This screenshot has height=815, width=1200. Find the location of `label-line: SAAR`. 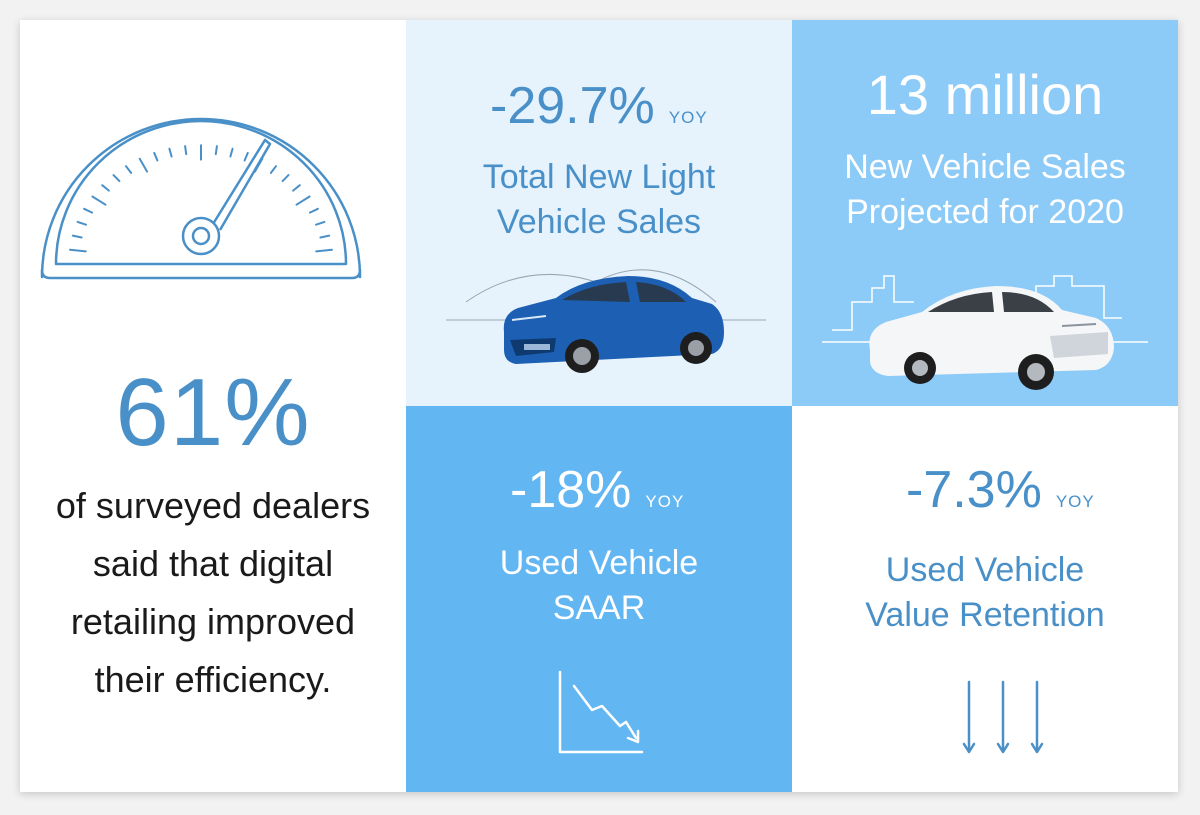

label-line: SAAR is located at coordinates (599, 608).